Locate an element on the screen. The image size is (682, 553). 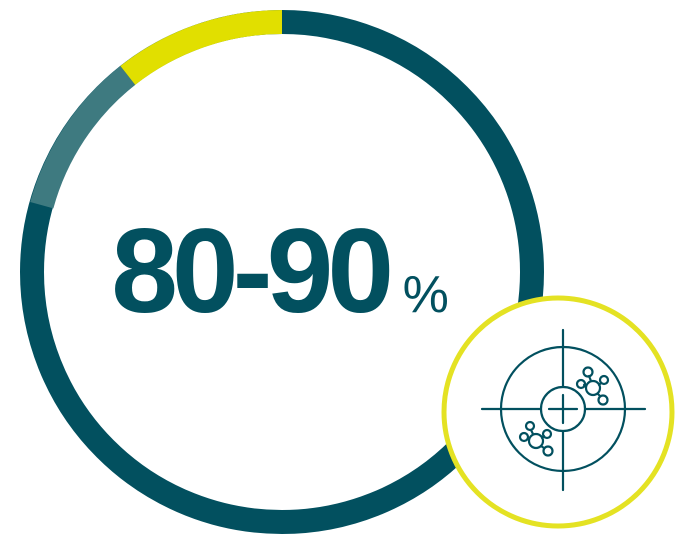
percentage-value: 80-90 is located at coordinates (250, 271).